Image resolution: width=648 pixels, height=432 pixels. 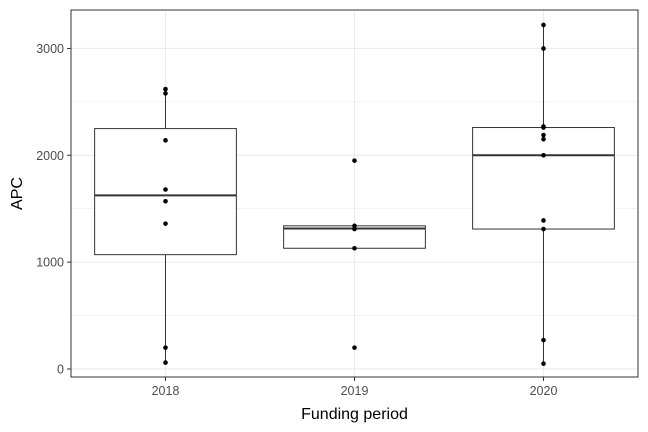 I want to click on x-axis-ticks: 2018 2019 2020, so click(x=355, y=387).